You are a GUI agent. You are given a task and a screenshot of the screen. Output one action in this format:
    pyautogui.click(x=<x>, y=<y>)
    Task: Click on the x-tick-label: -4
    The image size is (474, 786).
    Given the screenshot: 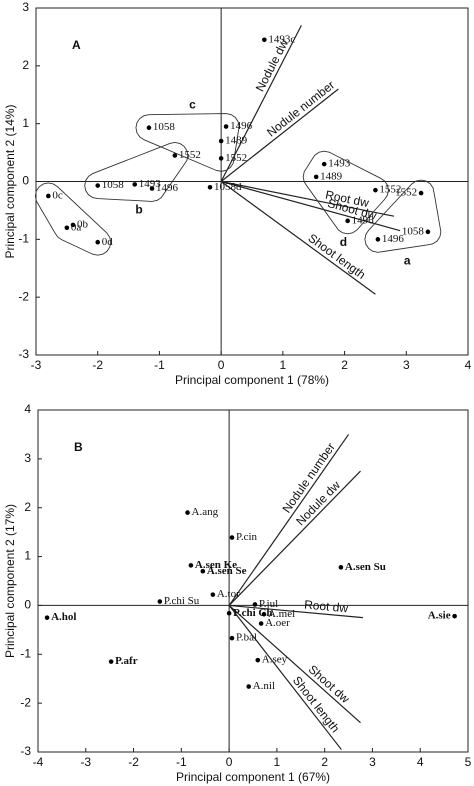 What is the action you would take?
    pyautogui.click(x=38, y=762)
    